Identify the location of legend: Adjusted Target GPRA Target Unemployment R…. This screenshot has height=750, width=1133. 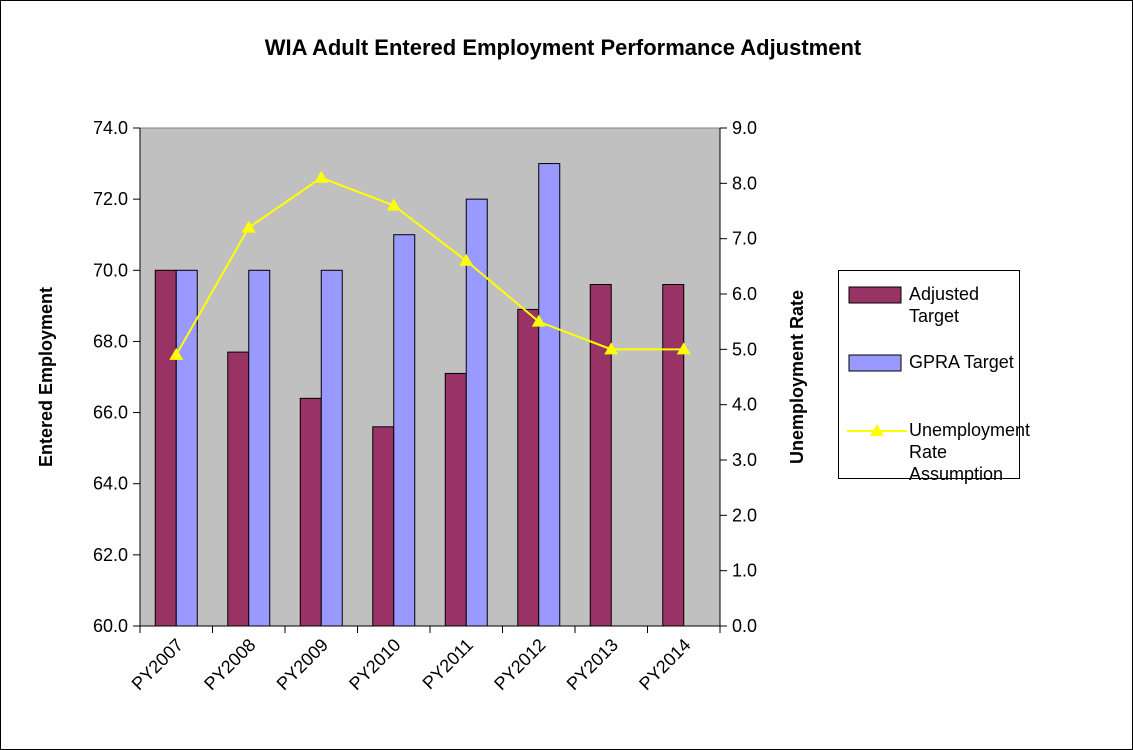
(934, 377).